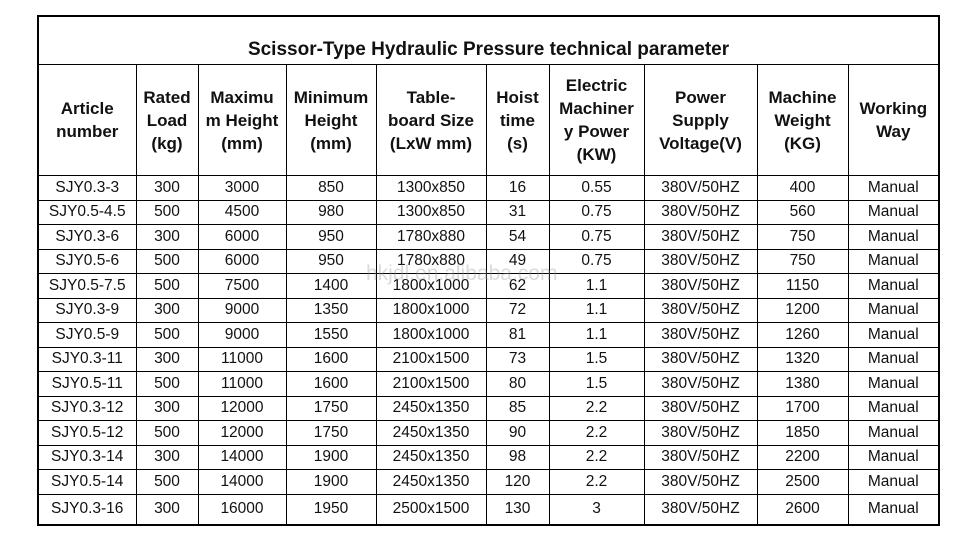 The width and height of the screenshot is (960, 544). What do you see at coordinates (596, 154) in the screenshot?
I see `header-line: (KW)` at bounding box center [596, 154].